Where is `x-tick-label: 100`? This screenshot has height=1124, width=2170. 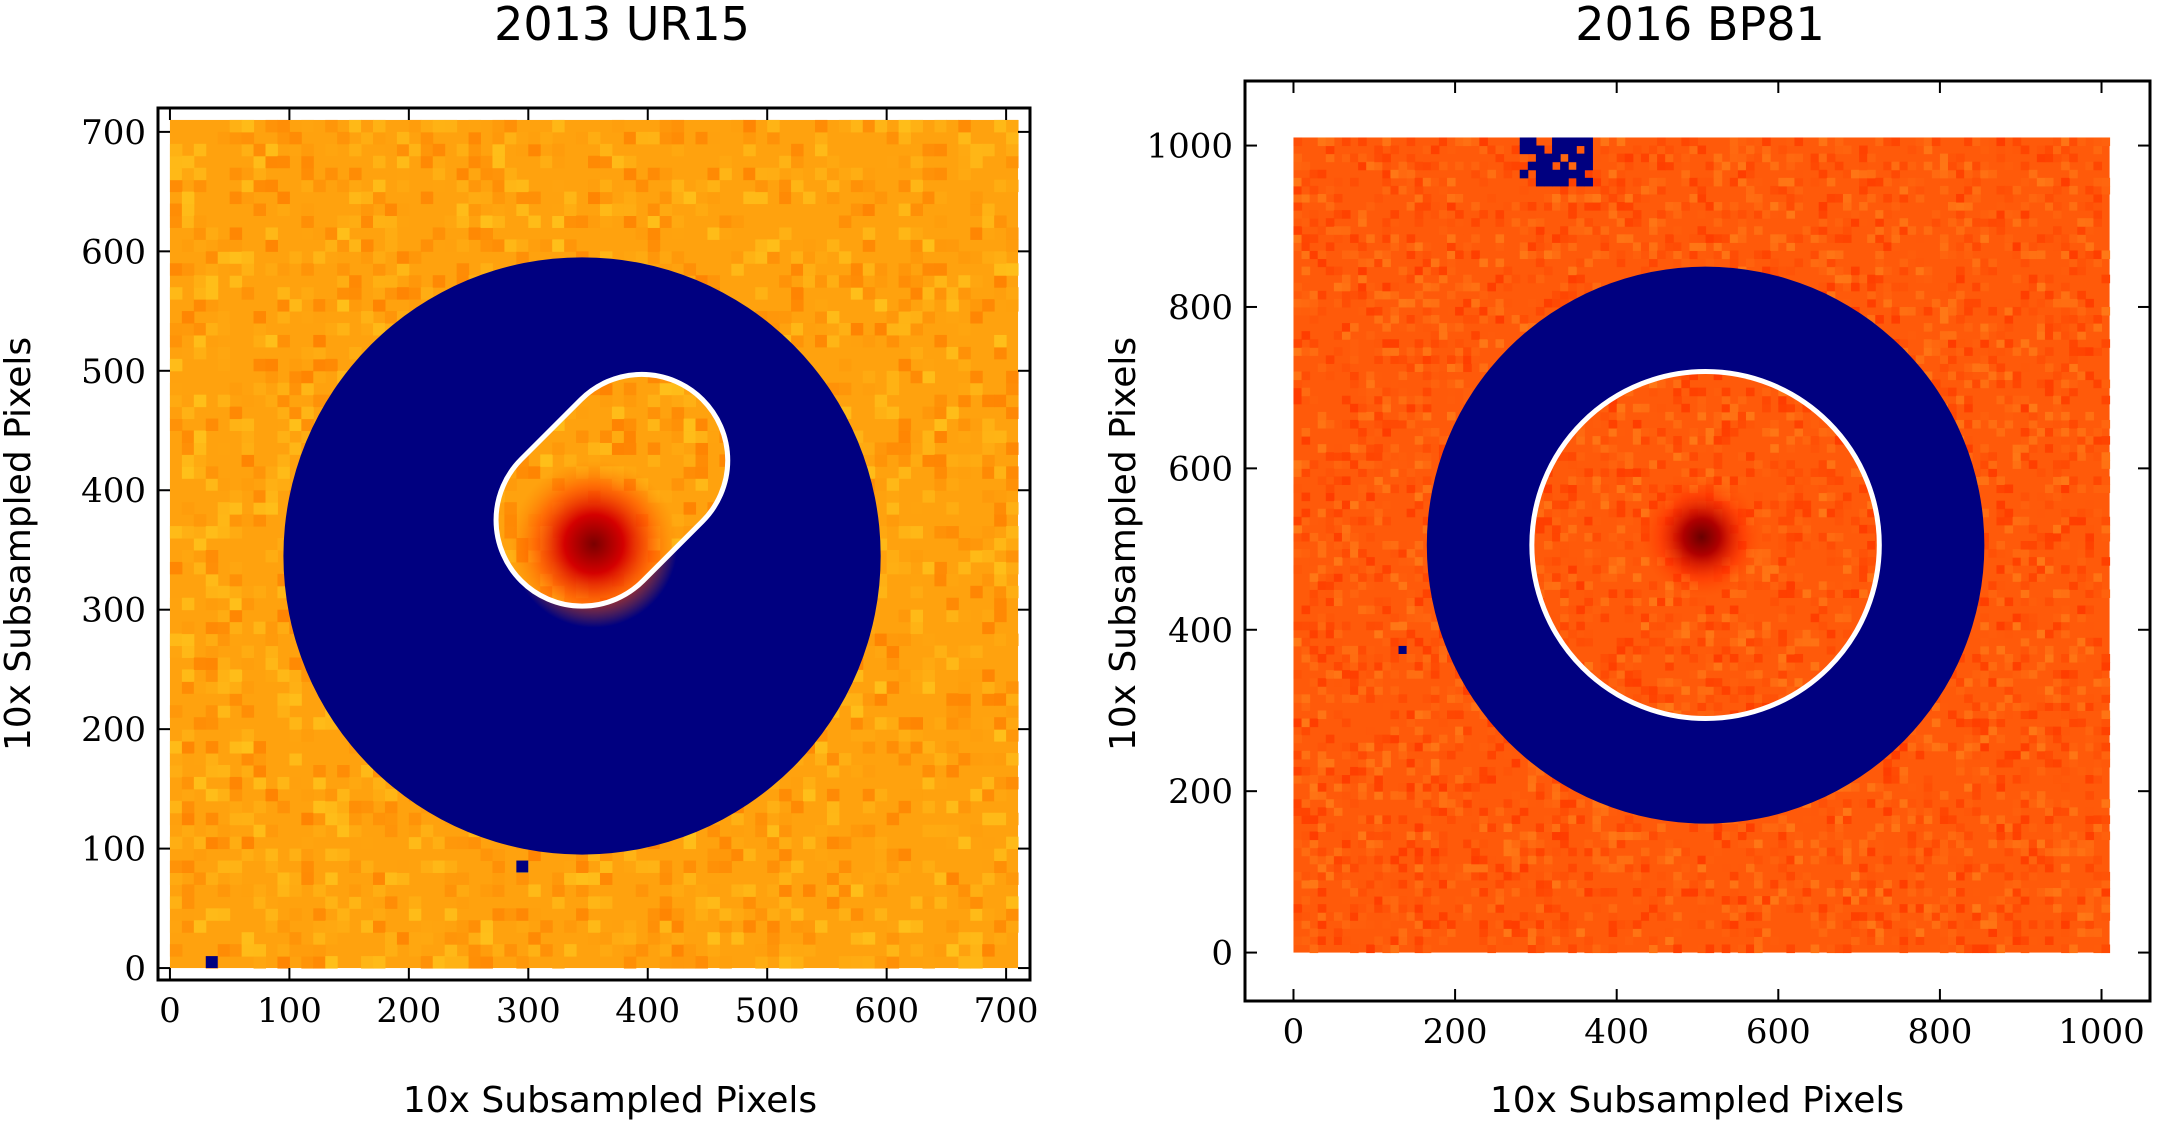
x-tick-label: 100 is located at coordinates (289, 1011).